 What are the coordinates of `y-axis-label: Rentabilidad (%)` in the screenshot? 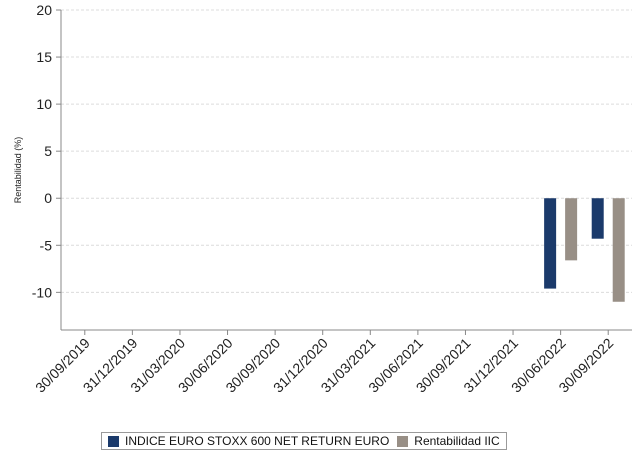 It's located at (18, 170).